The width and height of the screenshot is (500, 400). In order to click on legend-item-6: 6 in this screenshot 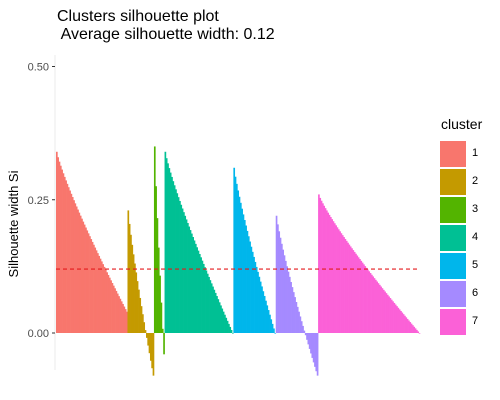, I will do `click(470, 294)`.